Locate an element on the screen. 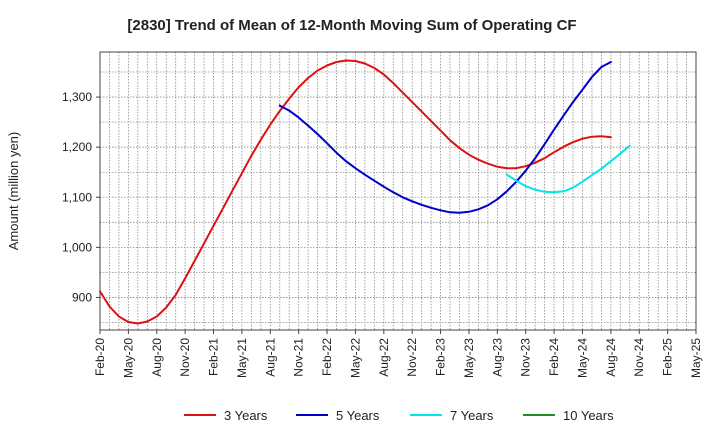  x-tick-label: Aug-23 is located at coordinates (497, 357).